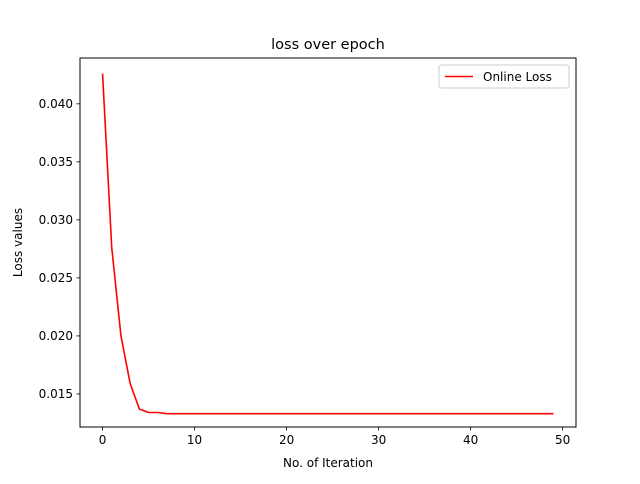 The height and width of the screenshot is (484, 640). Describe the element at coordinates (517, 77) in the screenshot. I see `legend-label: Online Loss` at that location.